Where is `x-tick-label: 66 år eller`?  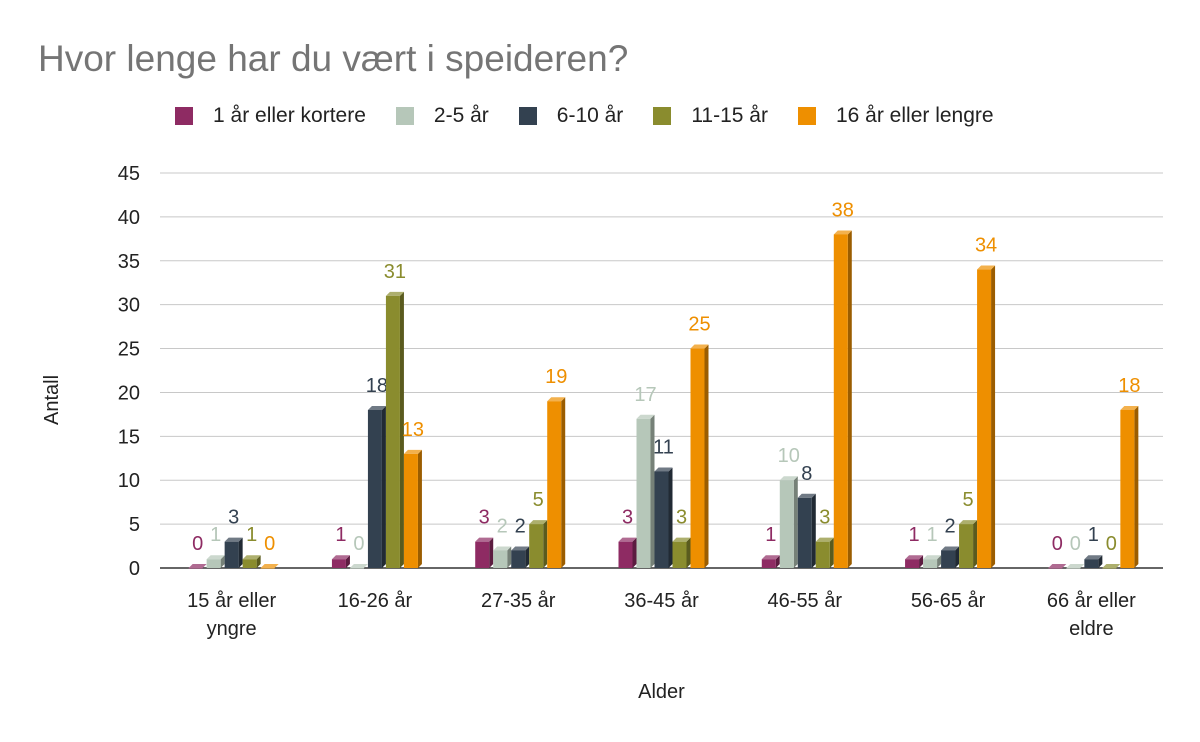 x-tick-label: 66 år eller is located at coordinates (1091, 601).